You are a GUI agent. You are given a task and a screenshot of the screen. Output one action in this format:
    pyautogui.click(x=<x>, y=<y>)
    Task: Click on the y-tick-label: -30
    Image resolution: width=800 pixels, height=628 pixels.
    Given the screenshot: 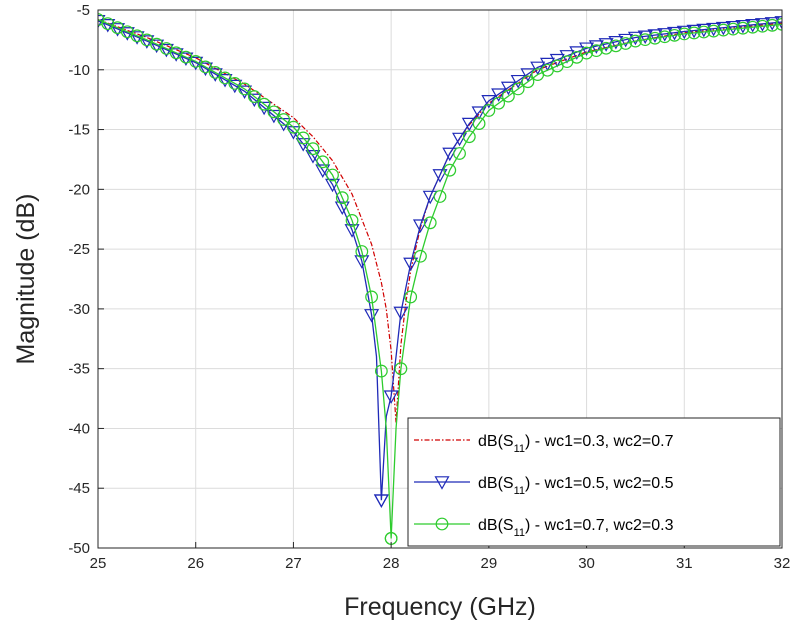 What is the action you would take?
    pyautogui.click(x=79, y=309)
    